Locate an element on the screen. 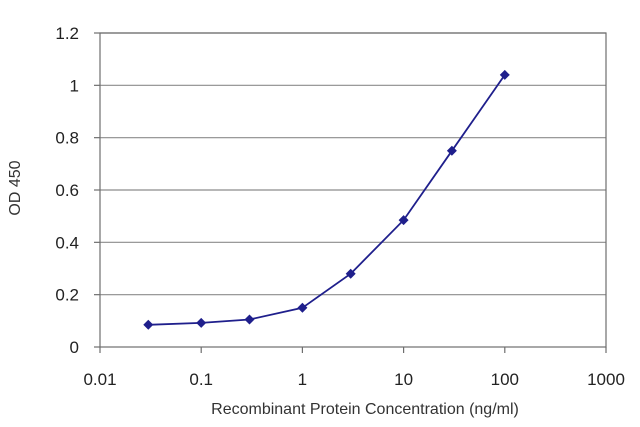 The height and width of the screenshot is (427, 640). x-tick-label-0: 0.01 is located at coordinates (99, 379).